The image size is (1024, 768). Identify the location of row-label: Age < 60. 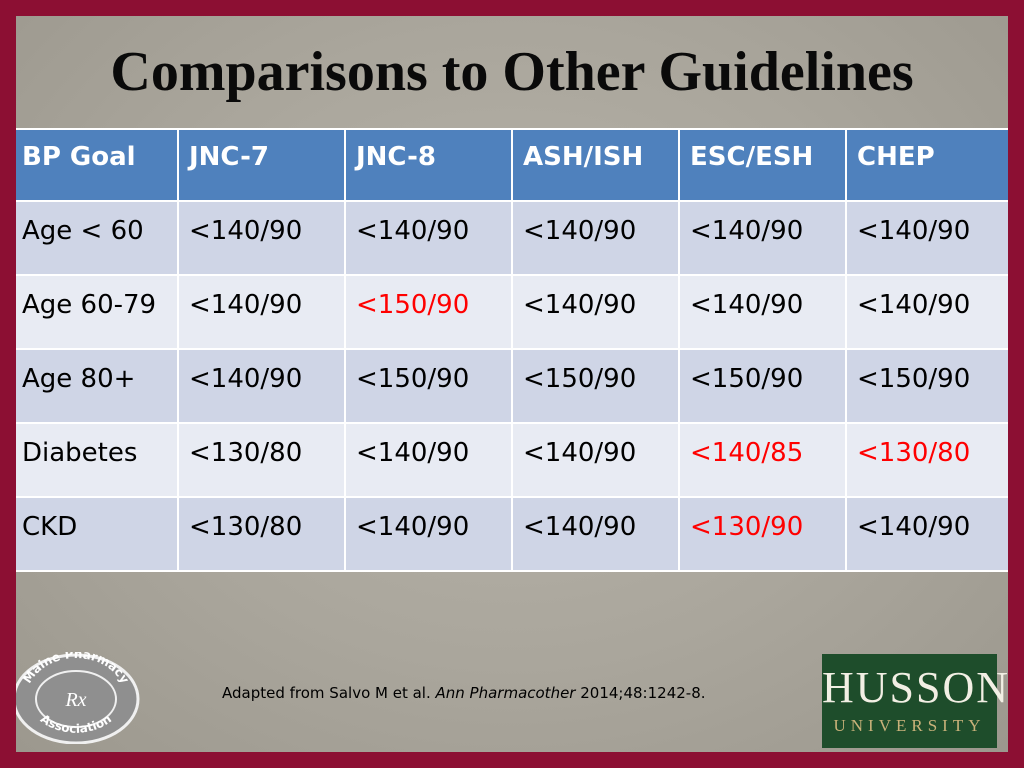
(97, 238).